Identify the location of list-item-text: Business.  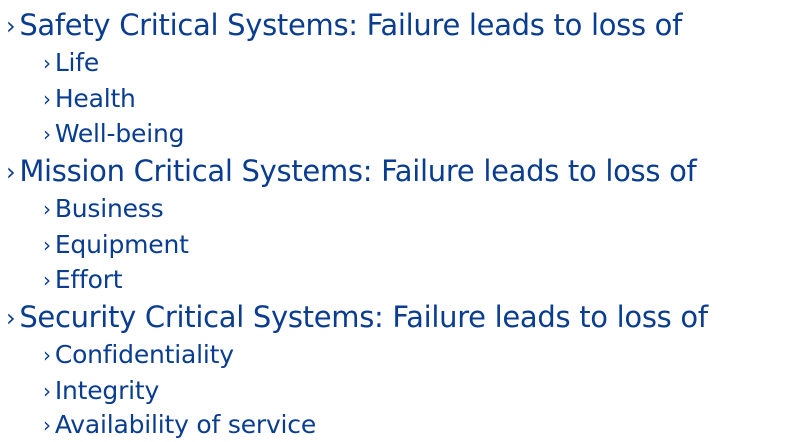
(109, 208).